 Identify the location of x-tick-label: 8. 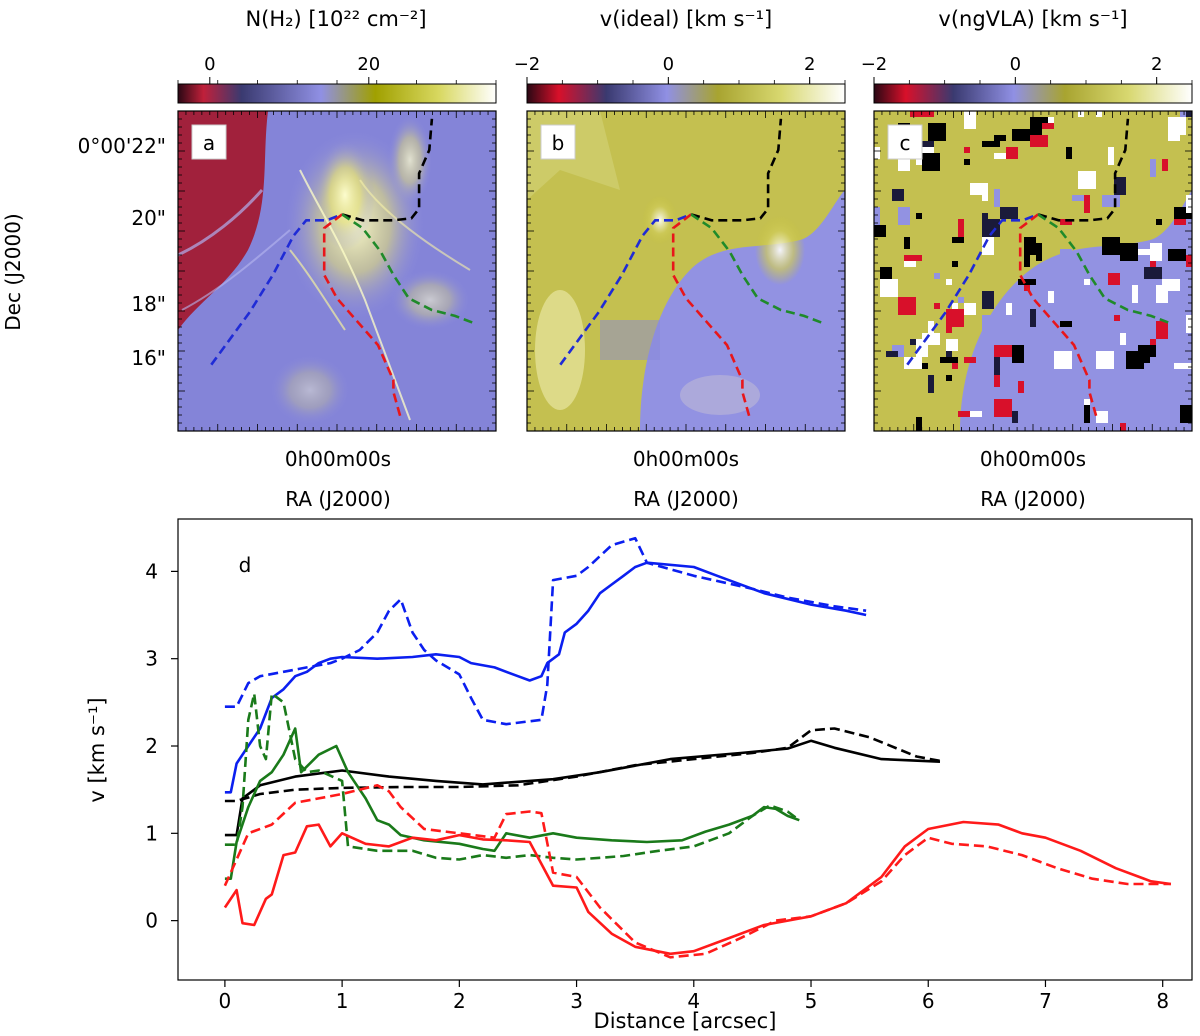
(1162, 1001).